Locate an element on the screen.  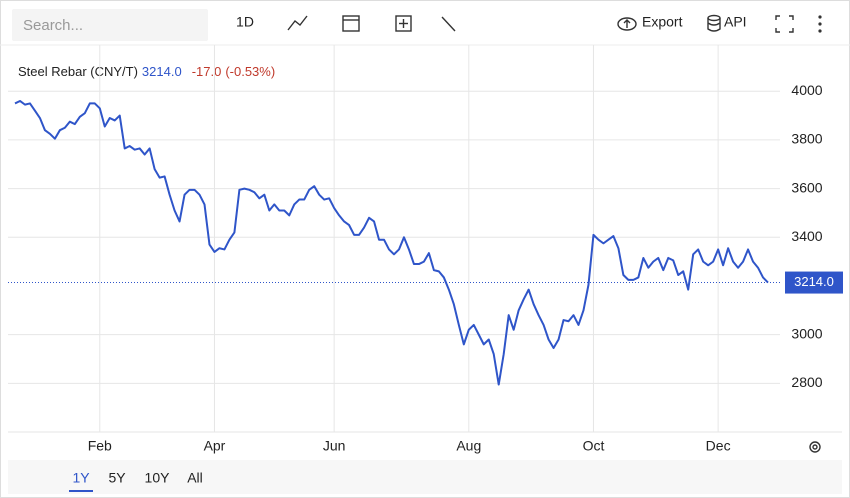
y-tick-label: 3600 is located at coordinates (806, 187).